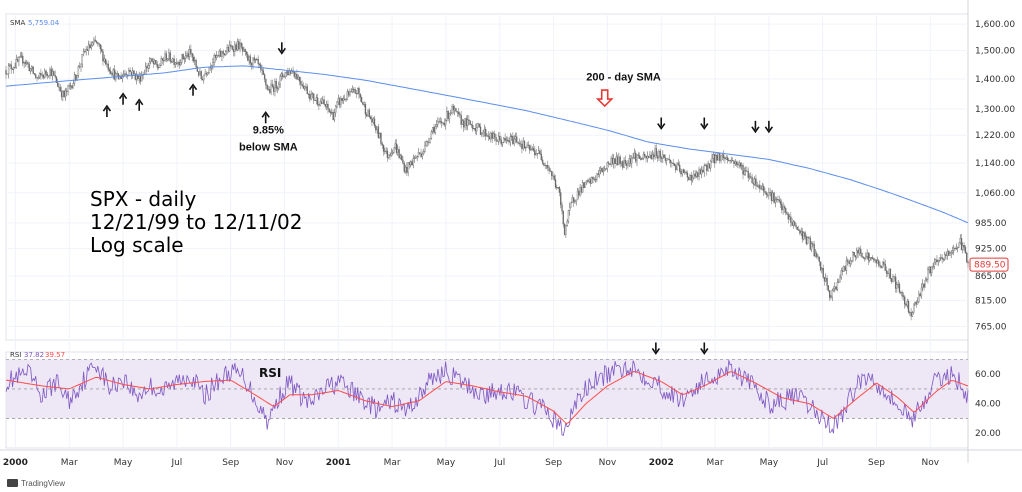 This screenshot has width=1022, height=492. What do you see at coordinates (991, 327) in the screenshot?
I see `price-tick-label: 765.00` at bounding box center [991, 327].